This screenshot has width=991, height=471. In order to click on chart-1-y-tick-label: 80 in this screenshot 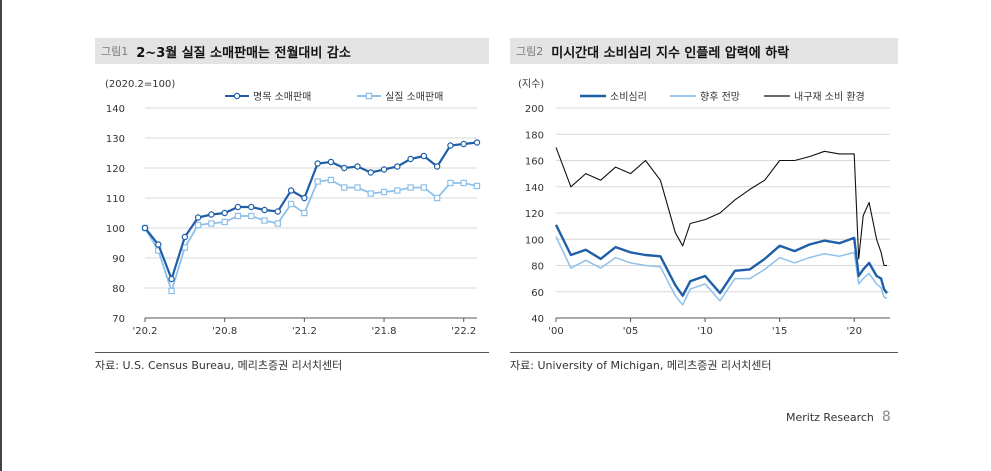, I will do `click(118, 289)`.